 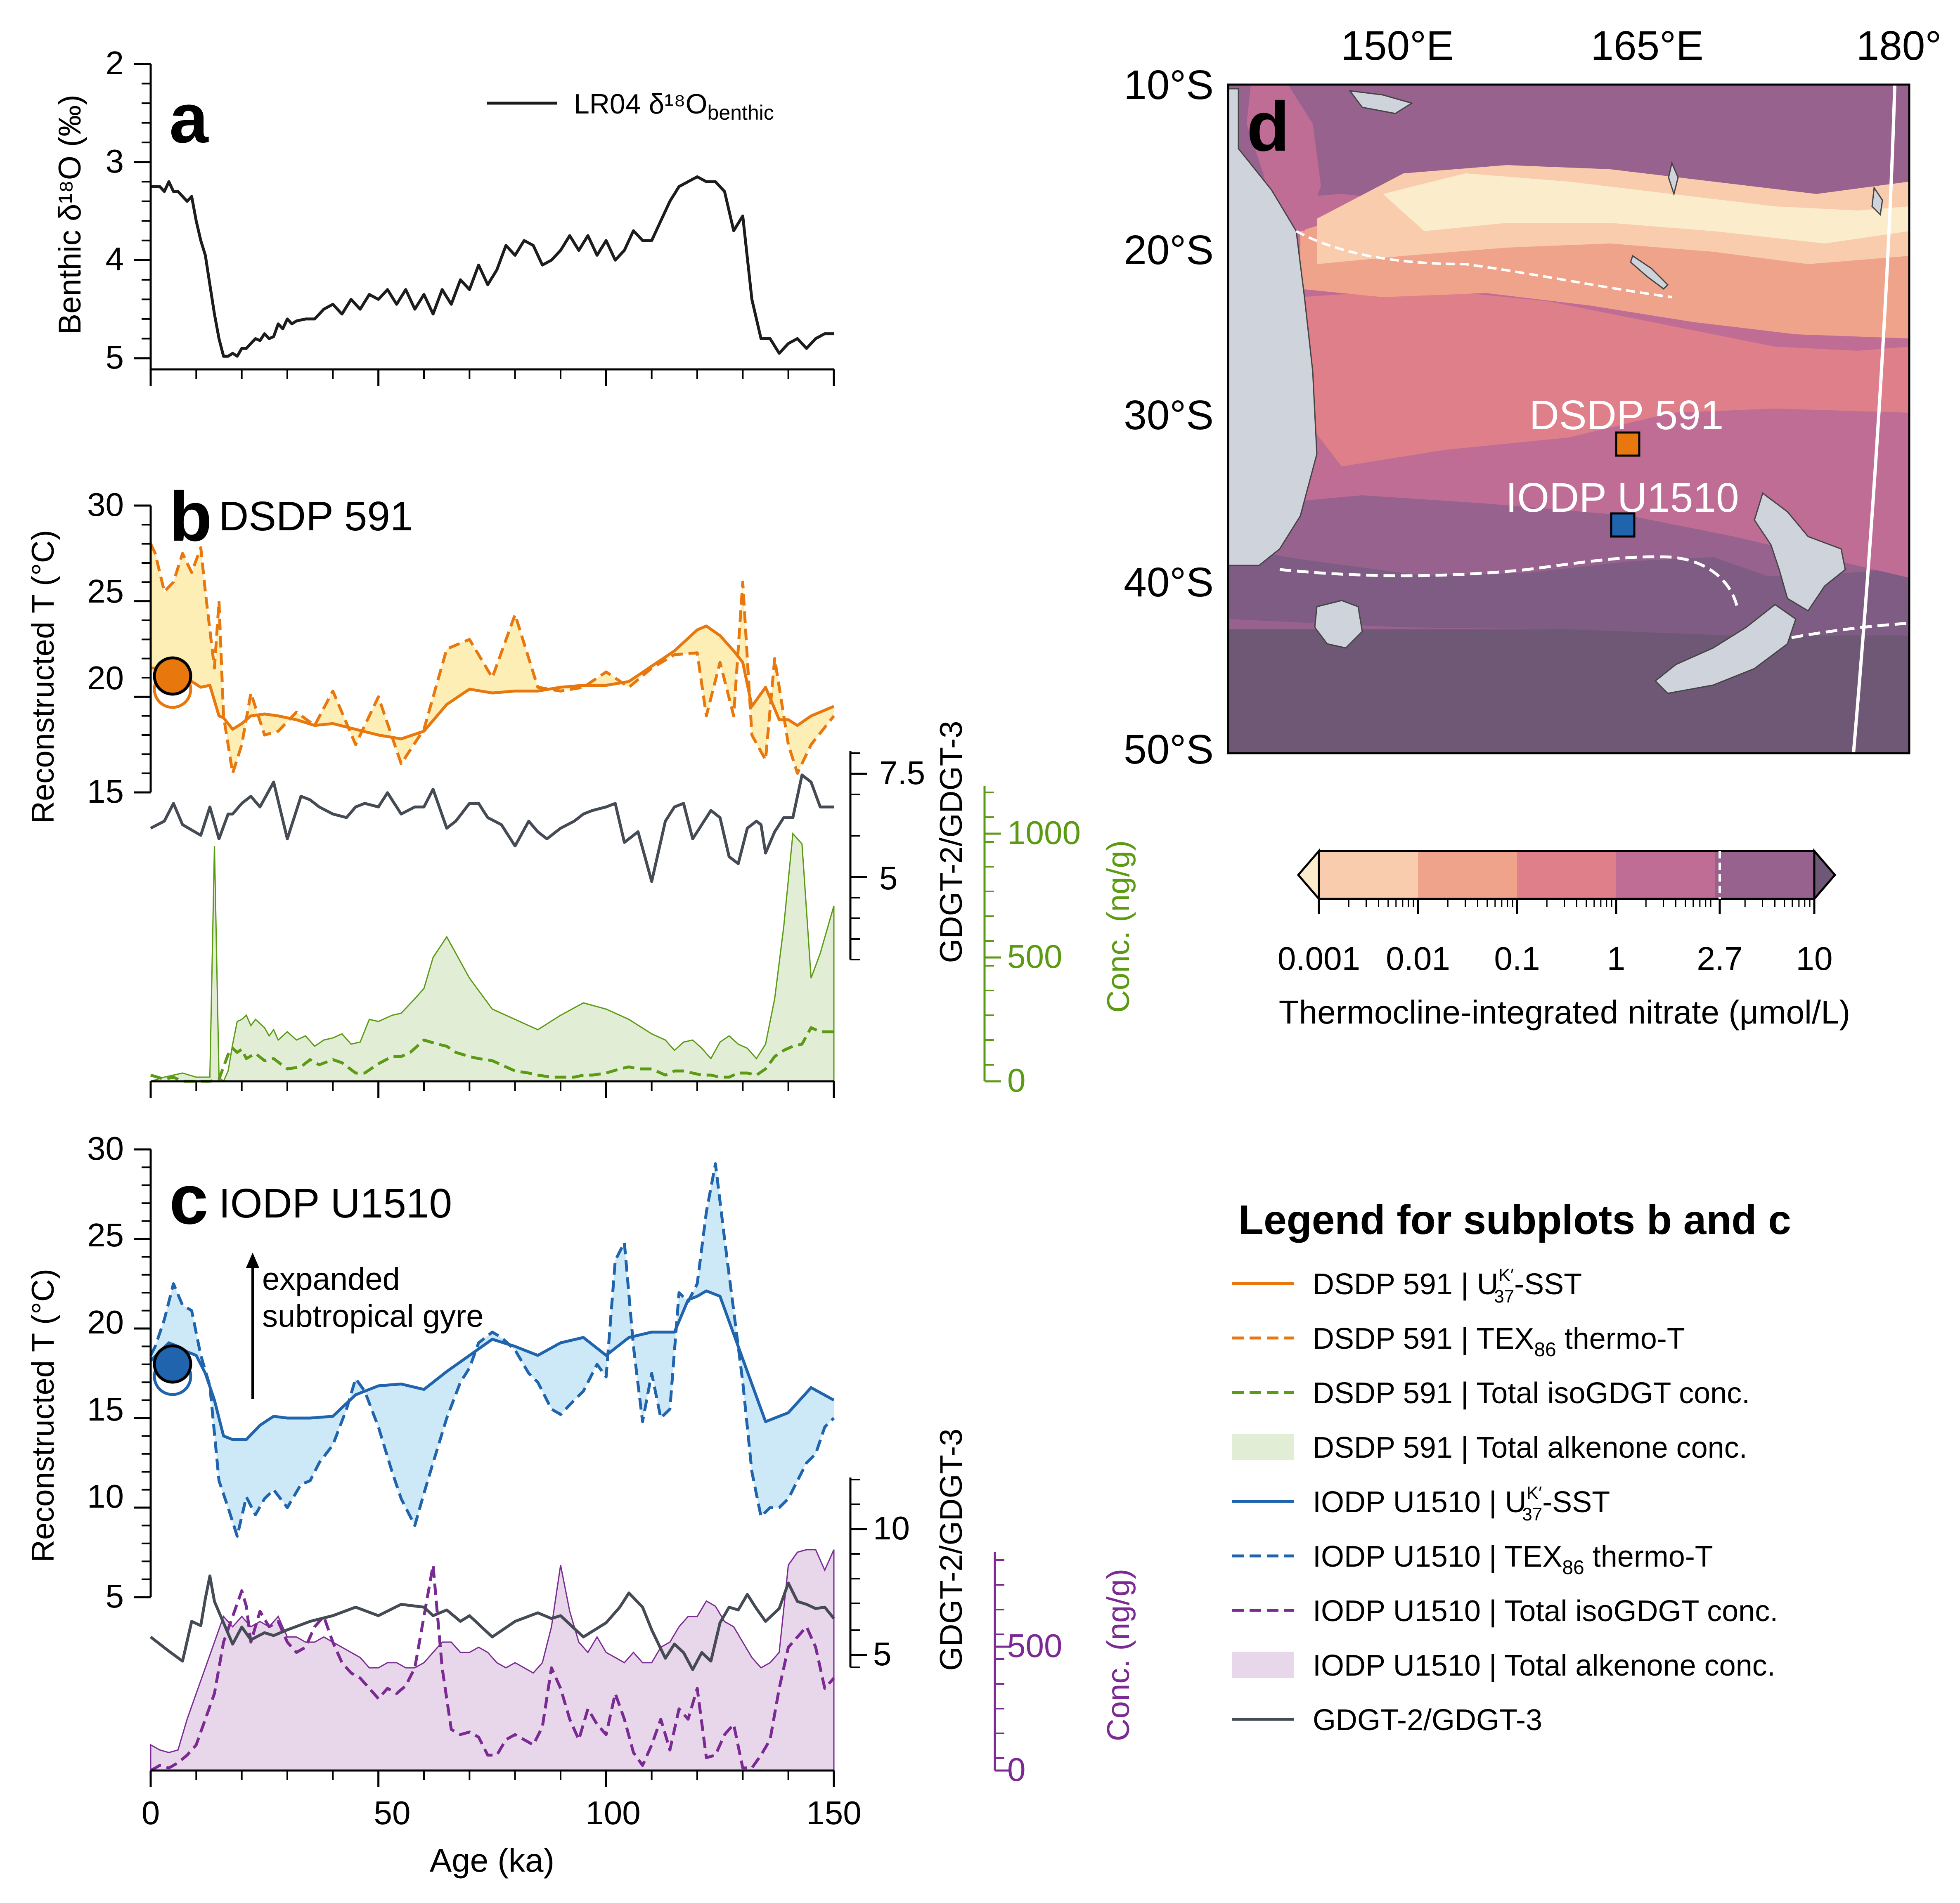 I want to click on lat-label: 20°S, so click(x=1169, y=250).